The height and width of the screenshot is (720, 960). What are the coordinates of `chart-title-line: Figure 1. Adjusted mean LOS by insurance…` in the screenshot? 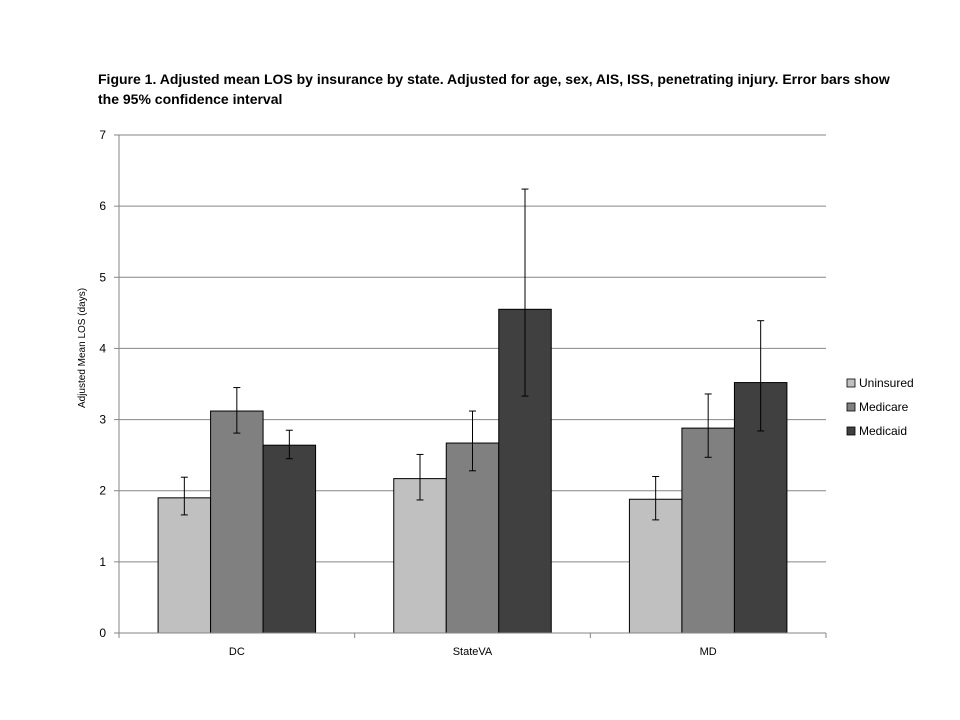 It's located at (494, 79).